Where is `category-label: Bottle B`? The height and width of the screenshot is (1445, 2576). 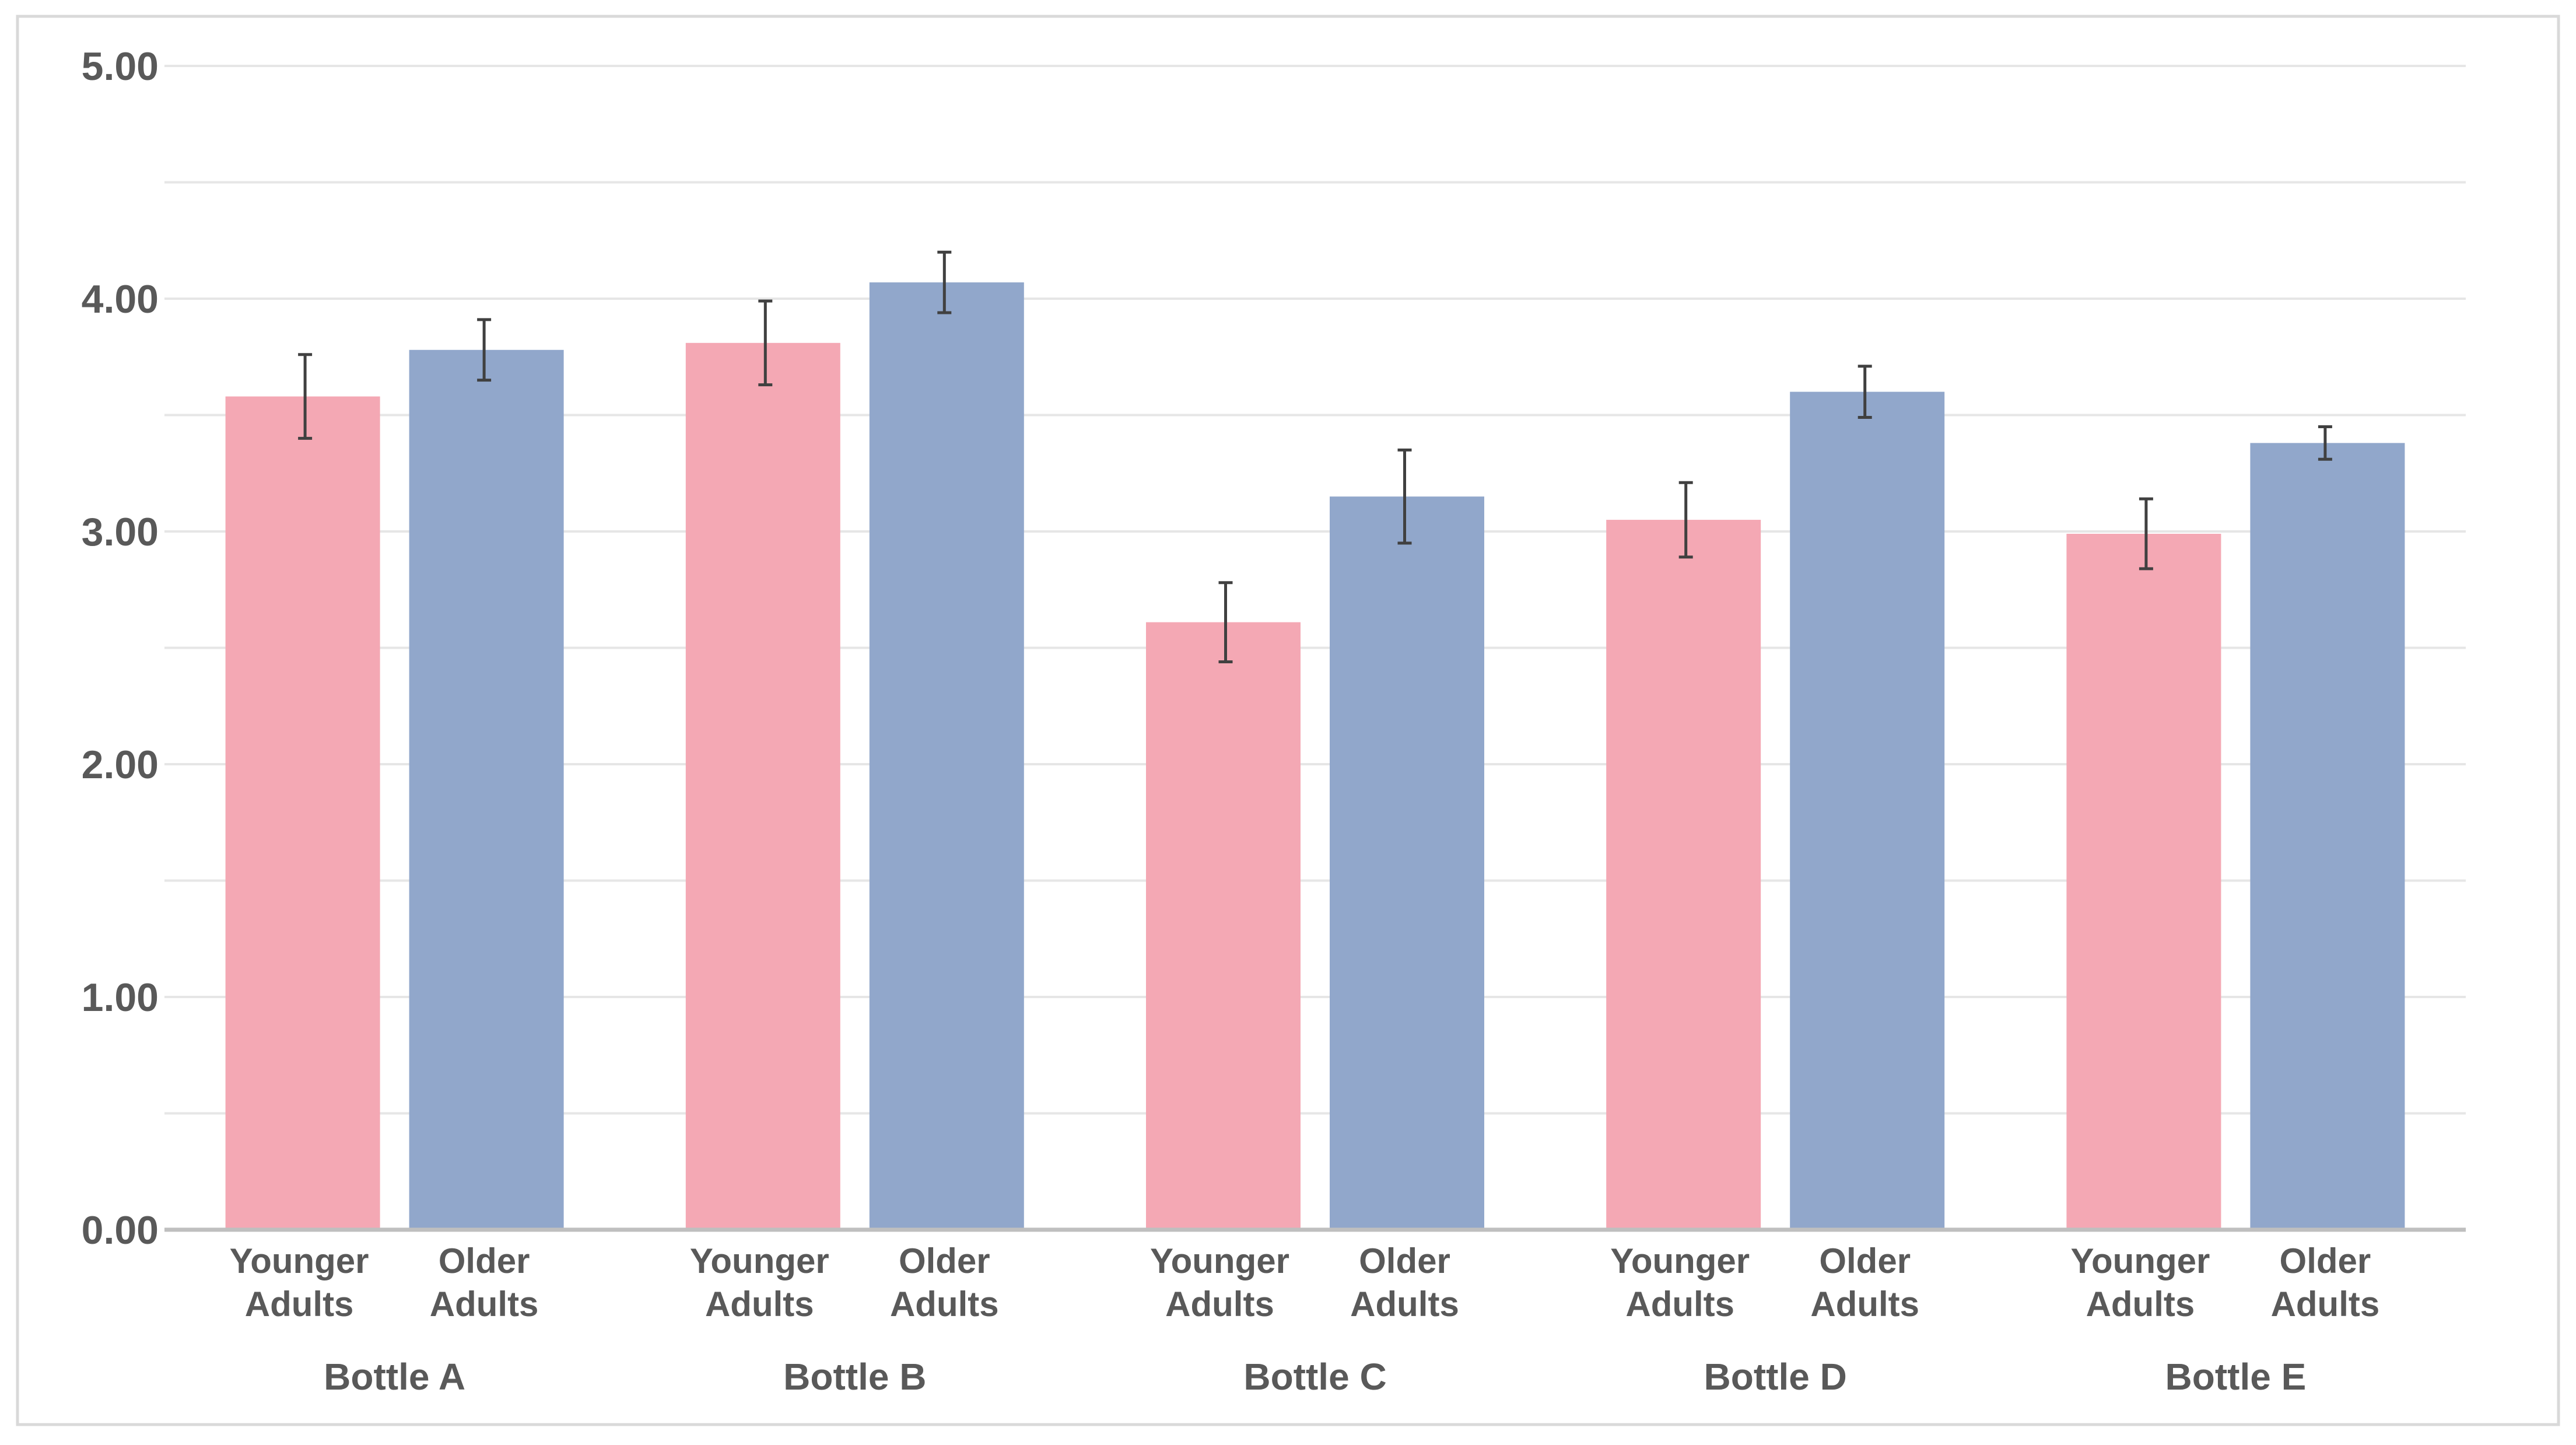 category-label: Bottle B is located at coordinates (854, 1377).